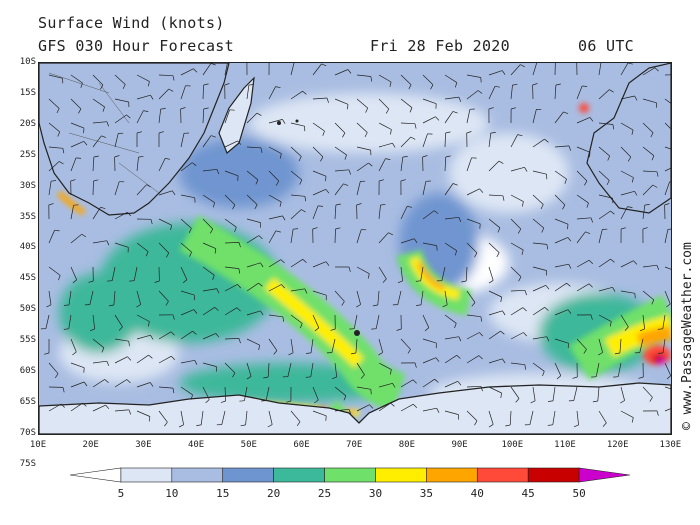 Image resolution: width=700 pixels, height=525 pixels. I want to click on legend-value: 25, so click(324, 493).